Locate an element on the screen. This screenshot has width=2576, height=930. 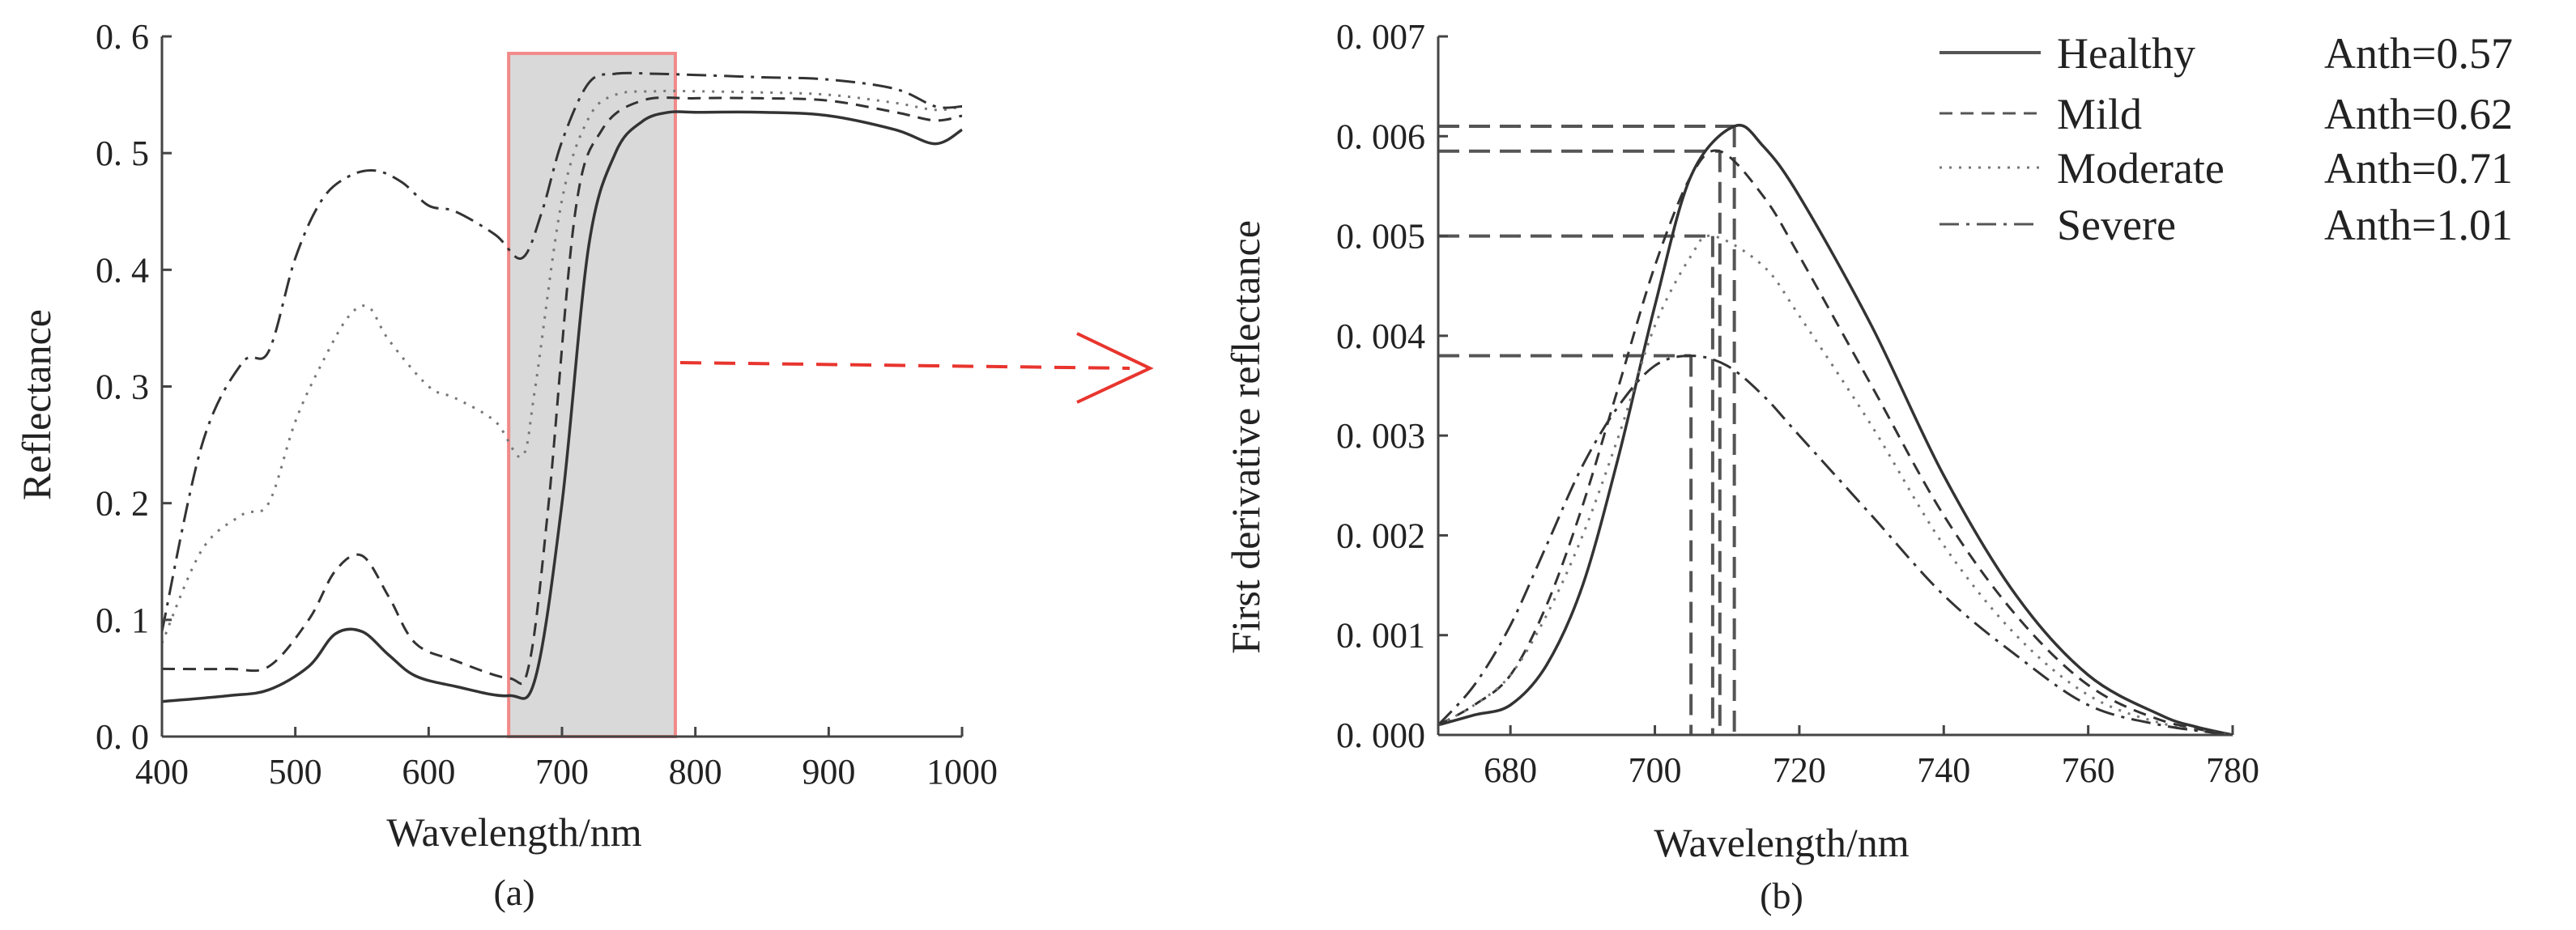
panel-a-y-ticks: 0. 0 0. 1 0. 2 0. 3 0. 4 0. 5 0. 6 is located at coordinates (134, 387).